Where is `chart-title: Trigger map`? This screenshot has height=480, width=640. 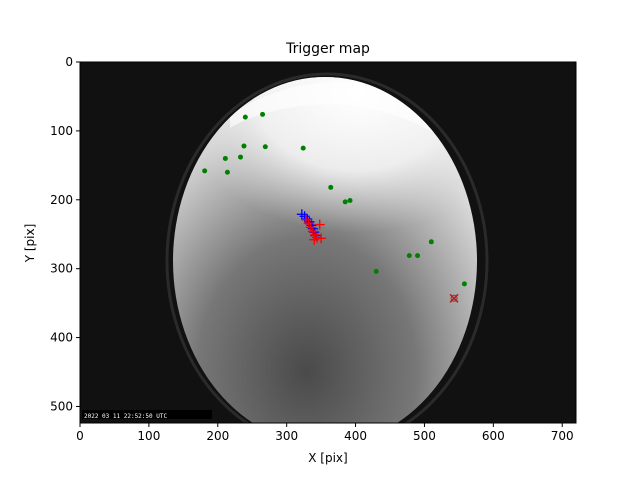
chart-title: Trigger map is located at coordinates (327, 49).